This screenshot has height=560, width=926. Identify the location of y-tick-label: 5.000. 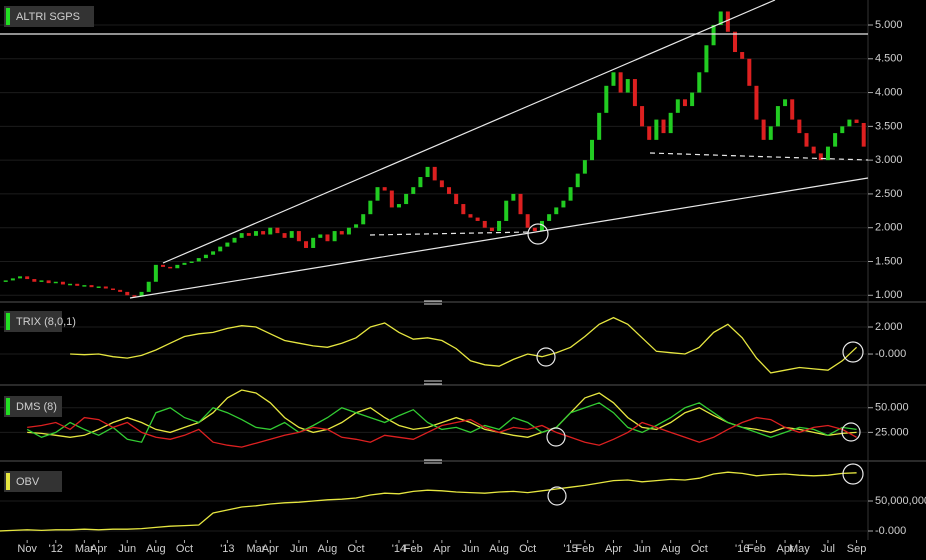
(889, 25).